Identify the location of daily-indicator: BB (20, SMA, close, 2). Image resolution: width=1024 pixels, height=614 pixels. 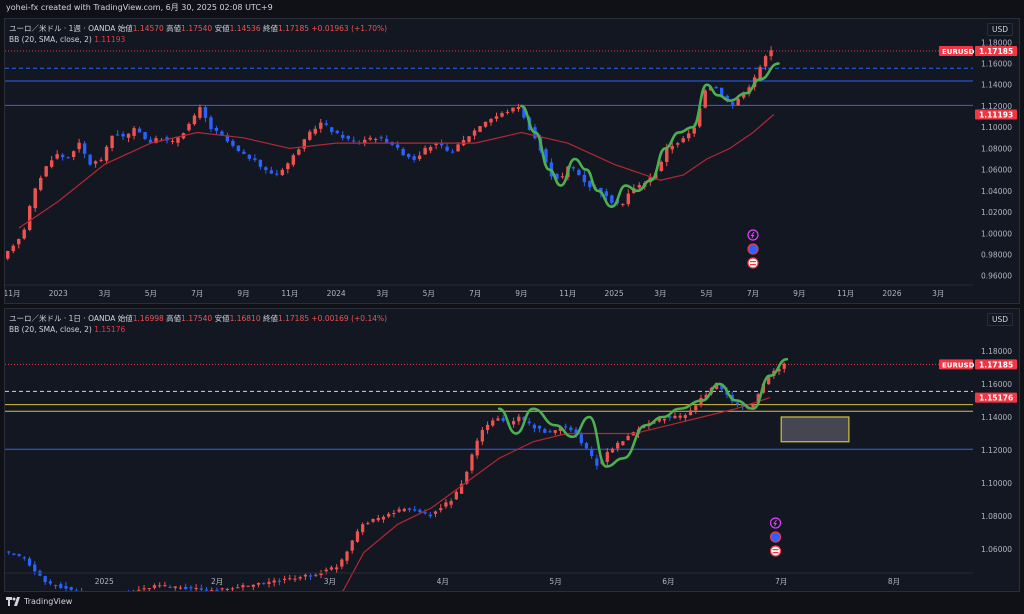
(50, 329).